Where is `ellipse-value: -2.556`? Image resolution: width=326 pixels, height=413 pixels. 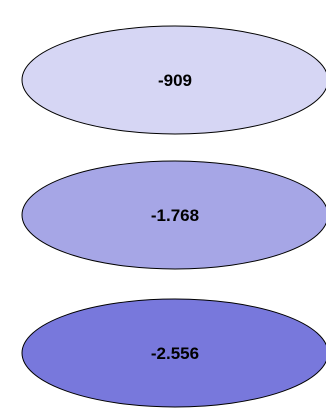
ellipse-value: -2.556 is located at coordinates (175, 353).